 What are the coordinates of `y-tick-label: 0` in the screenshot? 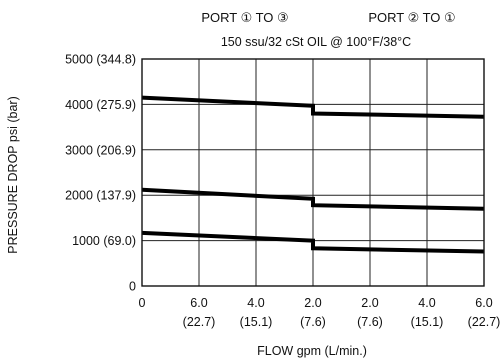 It's located at (132, 287).